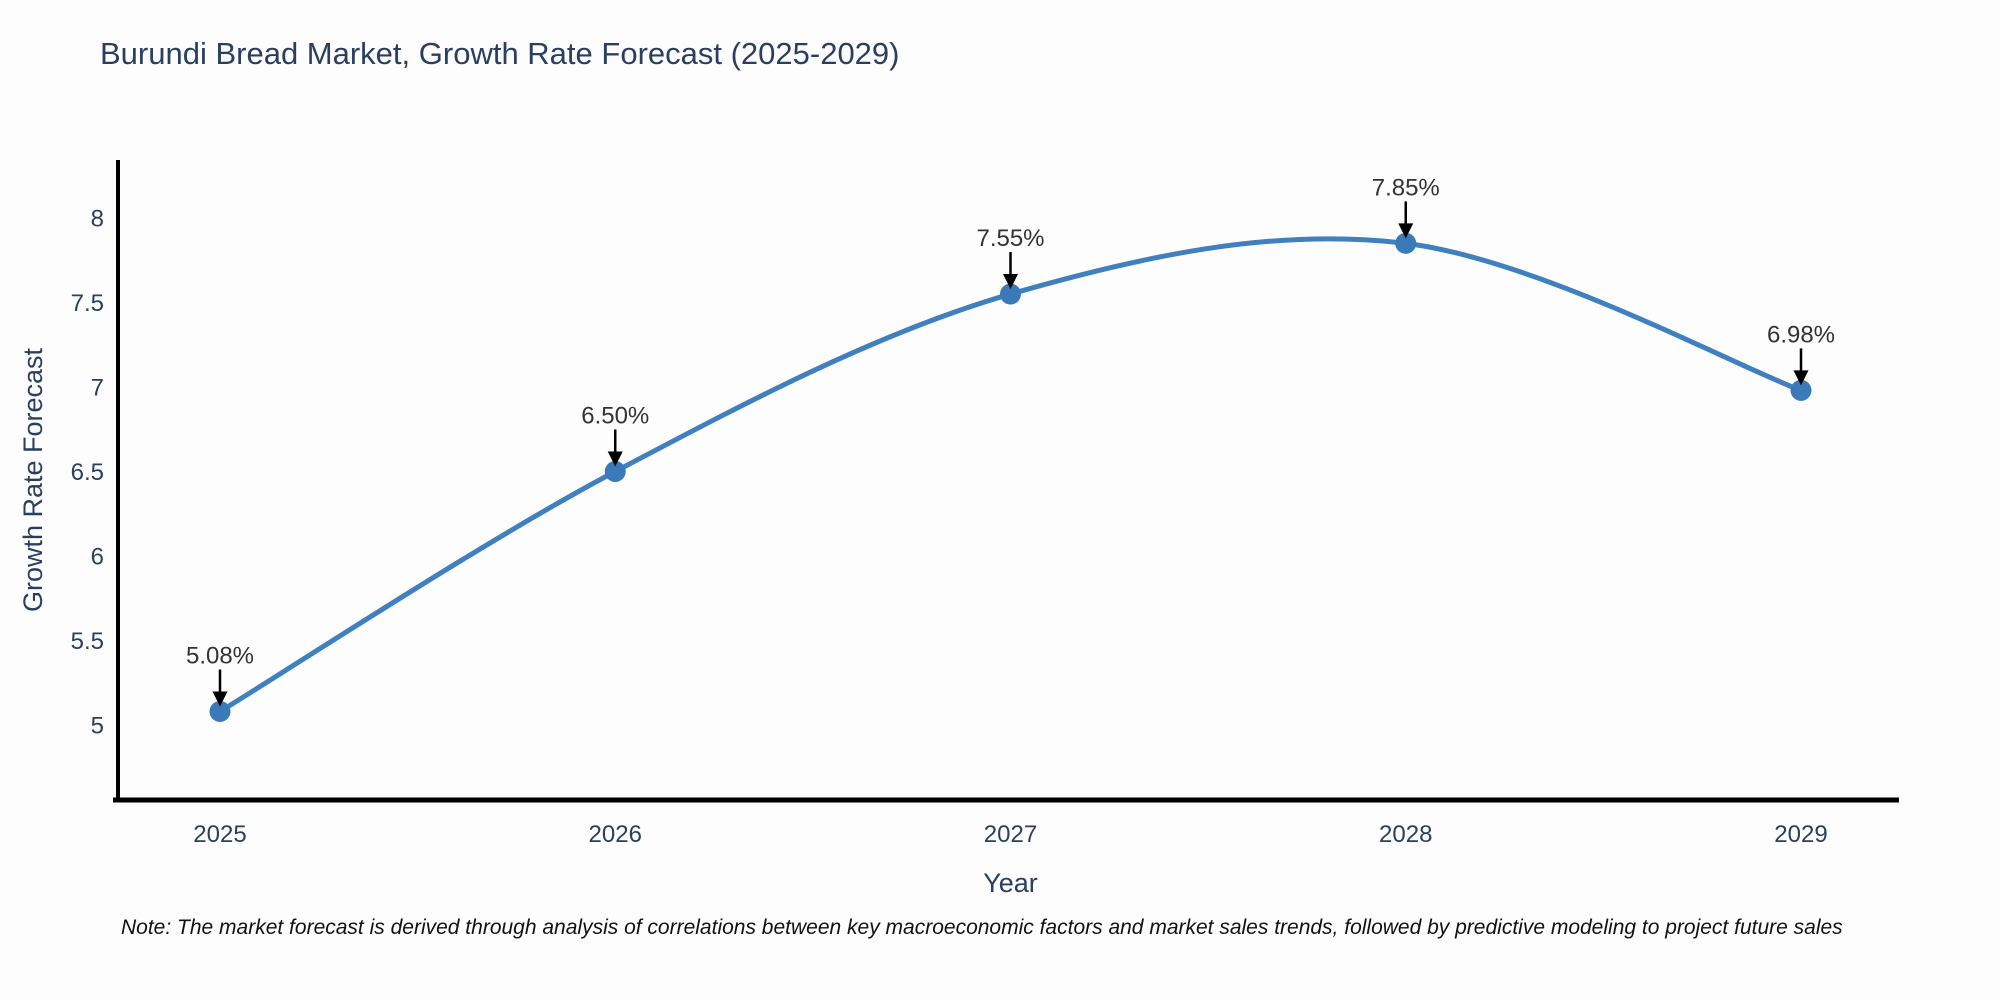 The image size is (2000, 1000). I want to click on y-tick-label: 7.5, so click(87, 303).